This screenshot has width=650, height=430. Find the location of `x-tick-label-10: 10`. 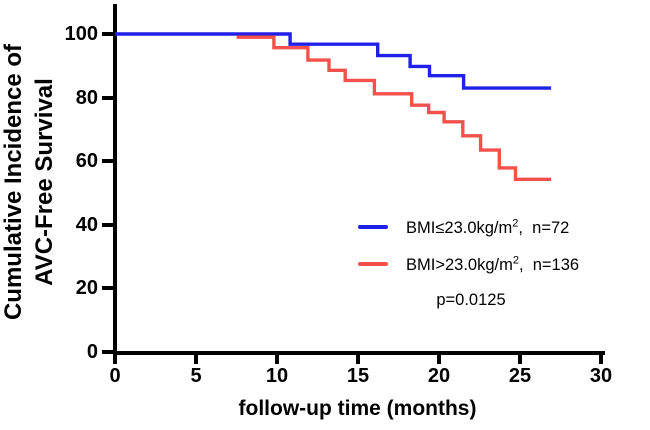

x-tick-label-10: 10 is located at coordinates (277, 376).